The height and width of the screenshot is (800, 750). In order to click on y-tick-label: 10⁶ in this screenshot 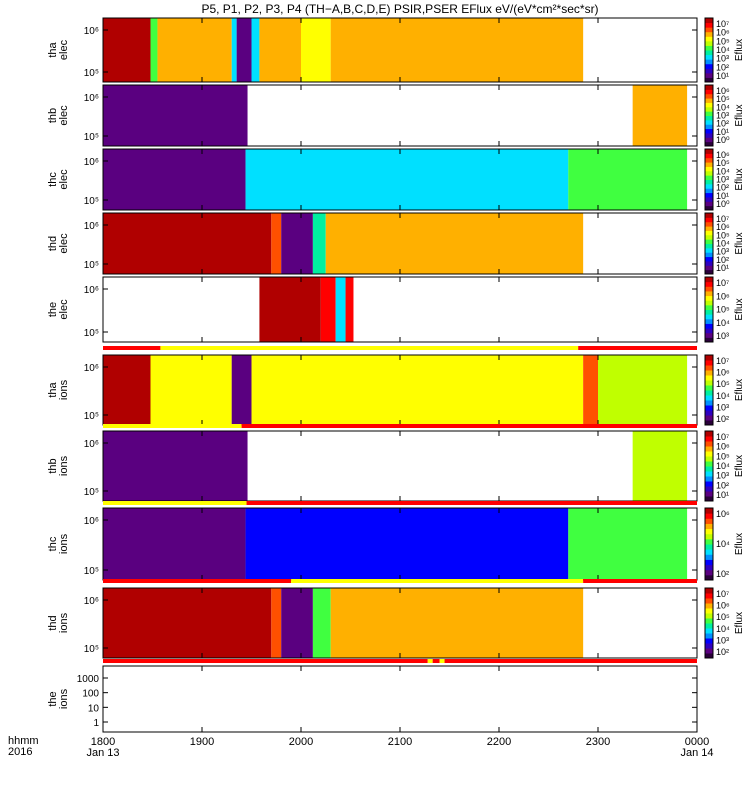, I will do `click(91, 290)`.